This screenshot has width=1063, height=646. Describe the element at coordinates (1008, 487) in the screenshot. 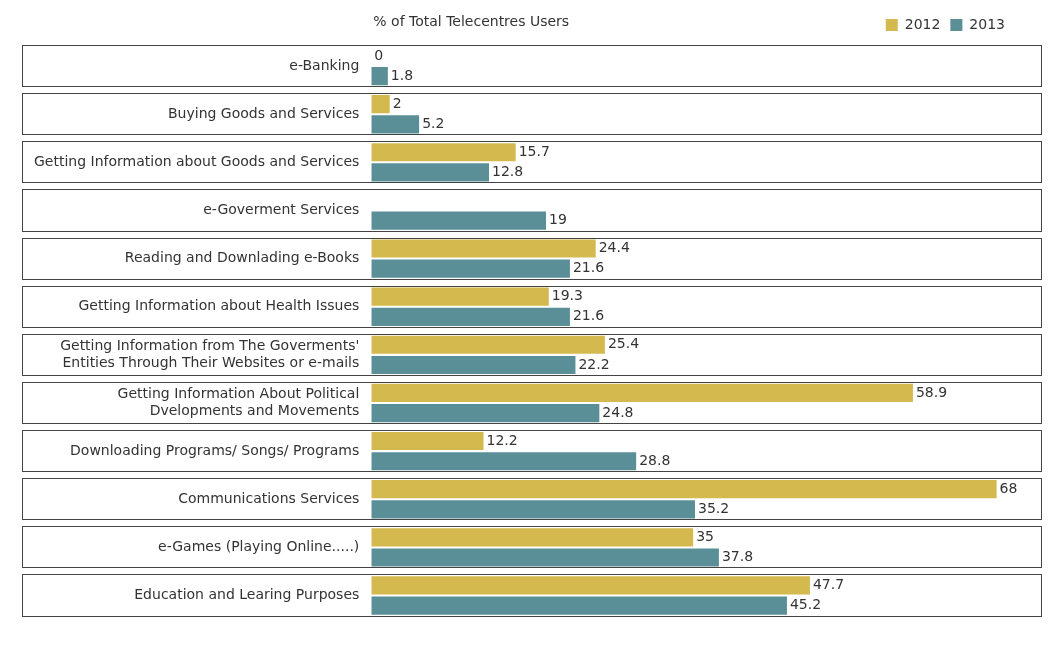

I see `data-label: 68` at that location.